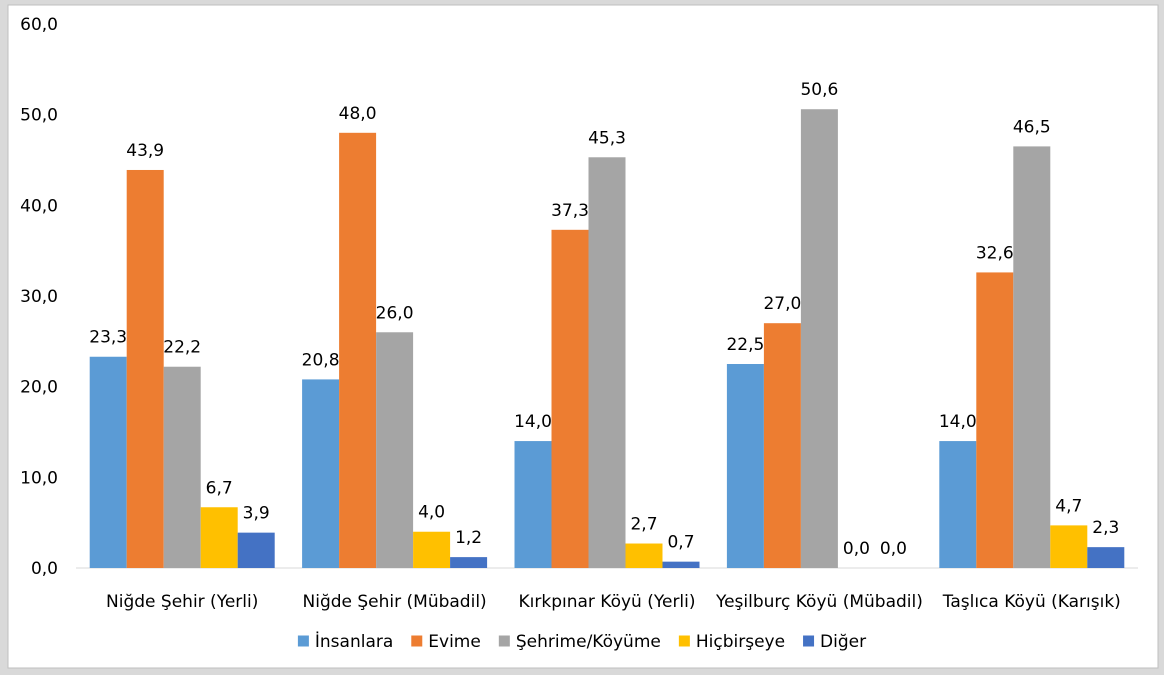 Image resolution: width=1164 pixels, height=679 pixels. Describe the element at coordinates (39, 478) in the screenshot. I see `y-tick-label: 10,0` at that location.